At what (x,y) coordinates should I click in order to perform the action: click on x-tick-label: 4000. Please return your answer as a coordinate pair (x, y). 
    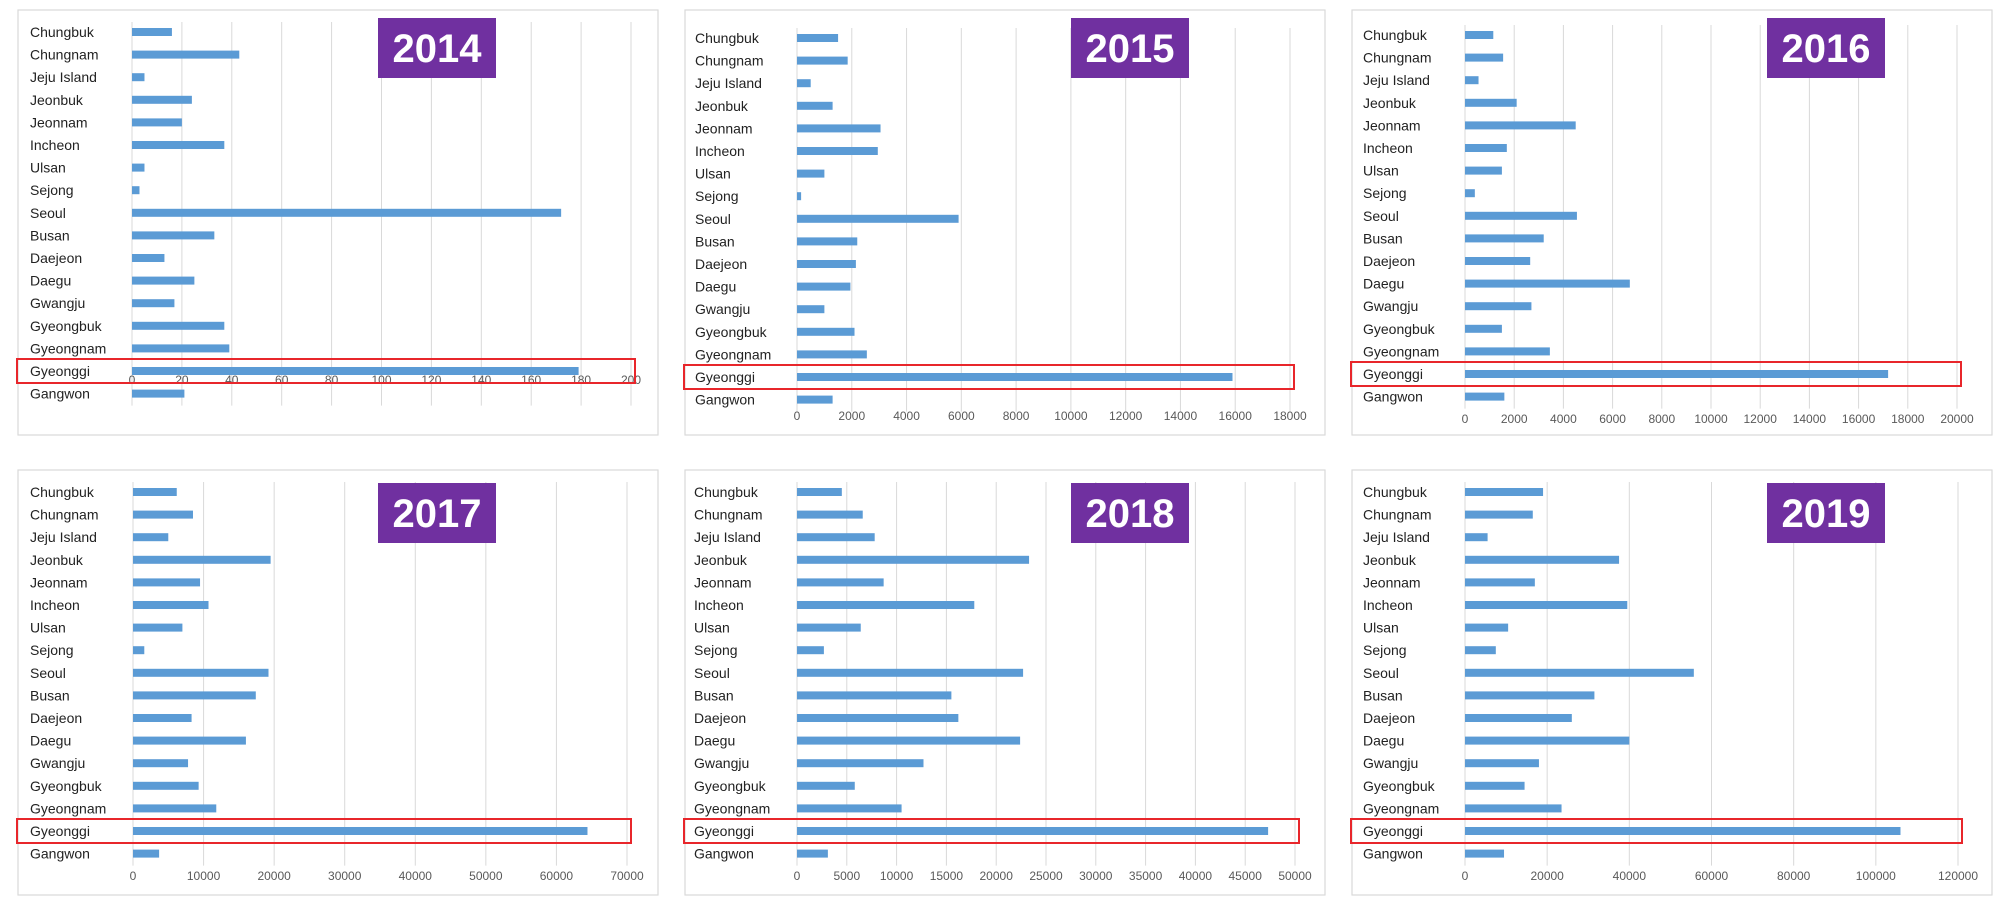
    Looking at the image, I should click on (906, 416).